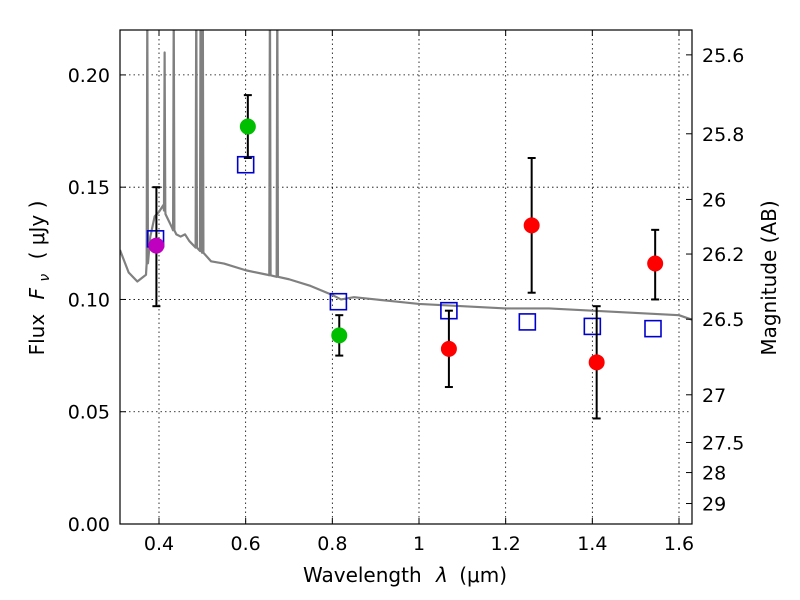 The width and height of the screenshot is (800, 600). I want to click on x-tick-label-1: 0.6, so click(246, 544).